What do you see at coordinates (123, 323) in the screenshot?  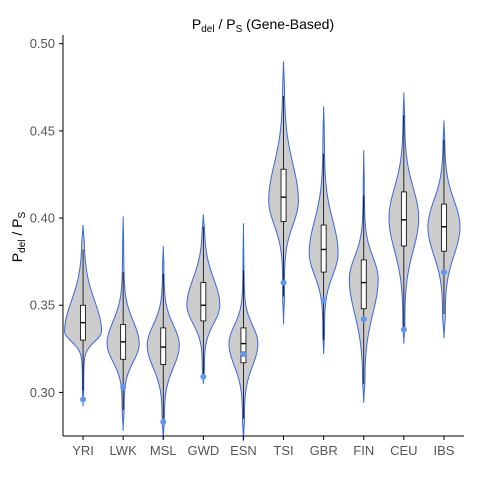 I see `violin-lwk` at bounding box center [123, 323].